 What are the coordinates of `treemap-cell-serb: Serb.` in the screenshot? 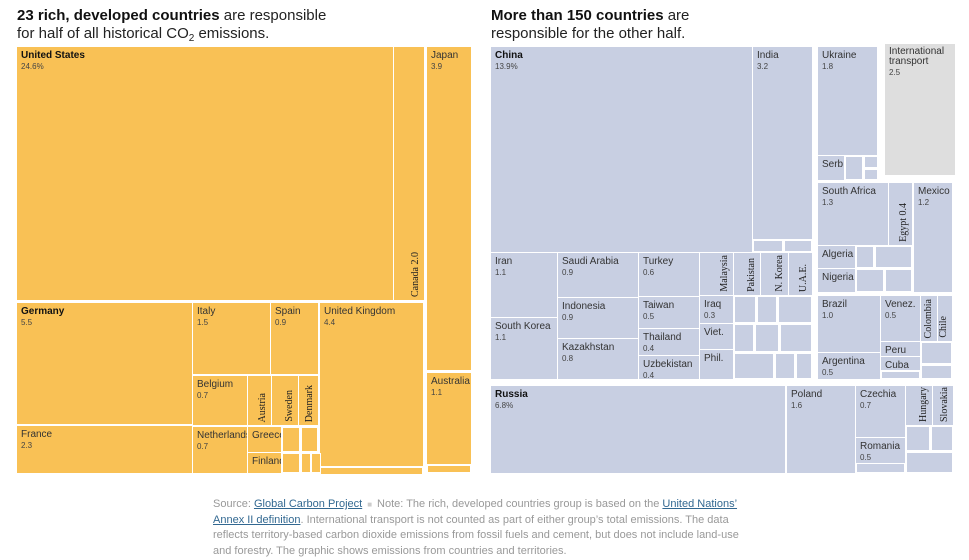 It's located at (831, 168).